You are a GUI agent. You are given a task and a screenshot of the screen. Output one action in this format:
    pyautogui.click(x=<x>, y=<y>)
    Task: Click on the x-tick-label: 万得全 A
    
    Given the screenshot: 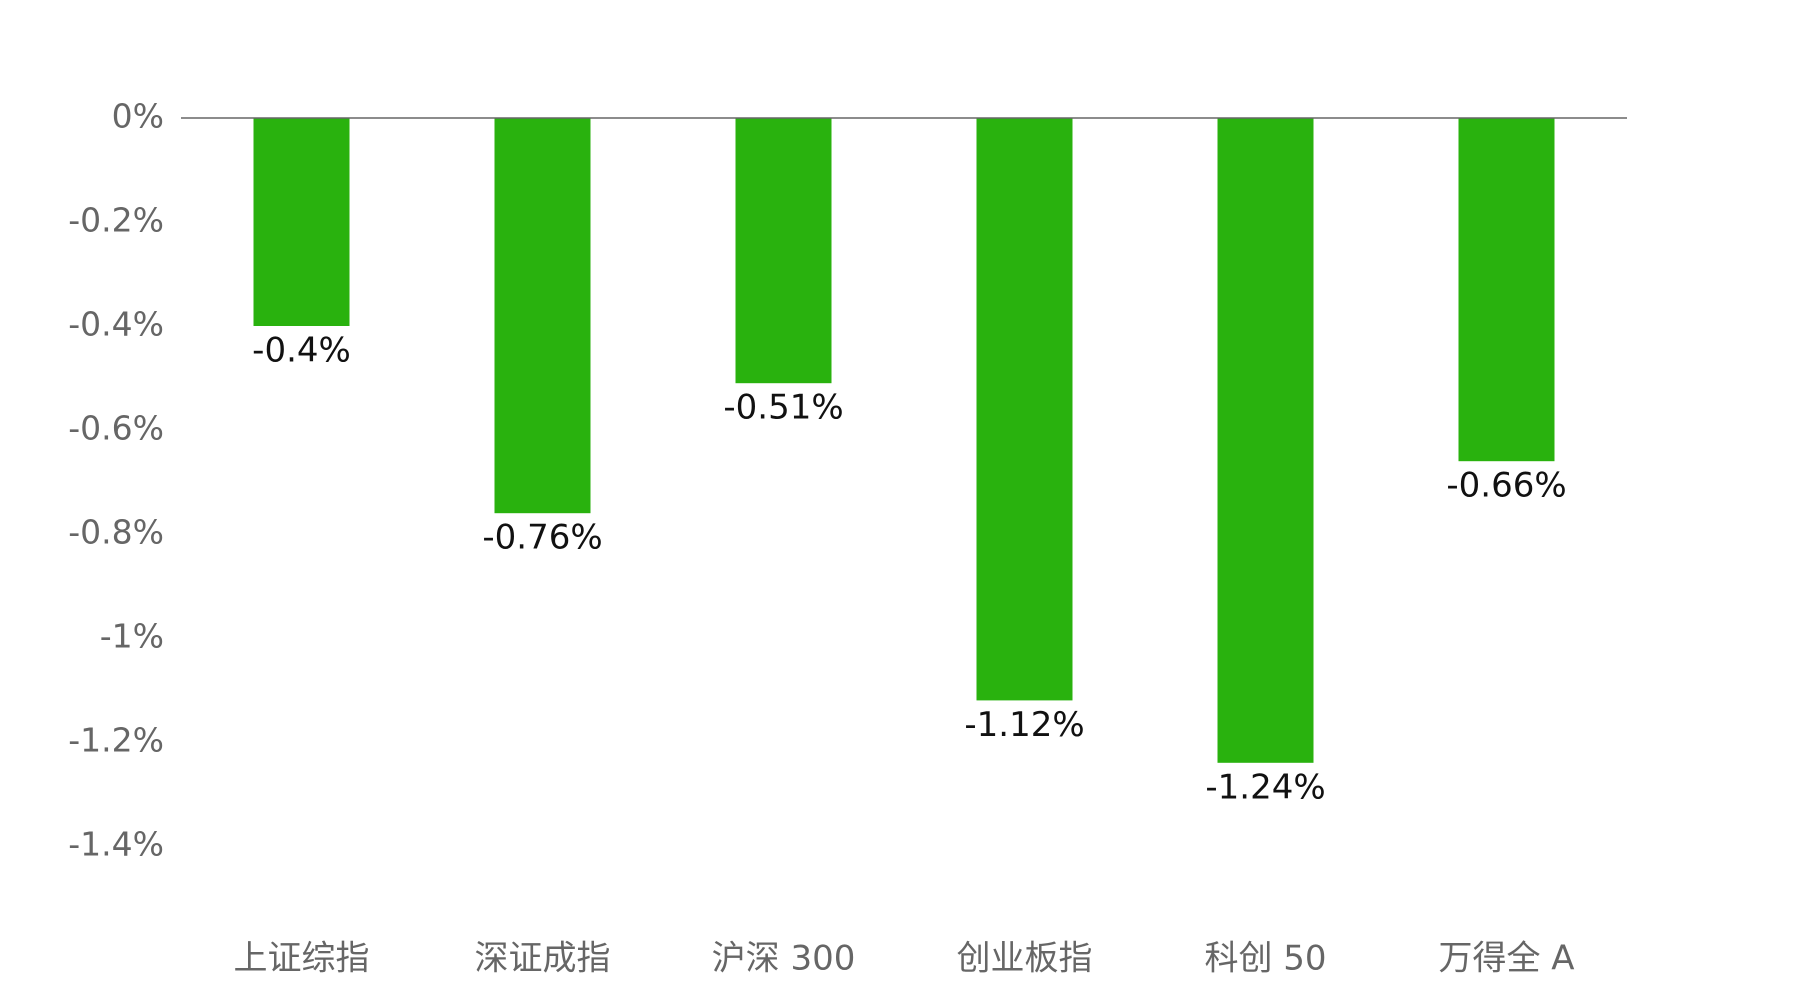 What is the action you would take?
    pyautogui.click(x=1506, y=959)
    